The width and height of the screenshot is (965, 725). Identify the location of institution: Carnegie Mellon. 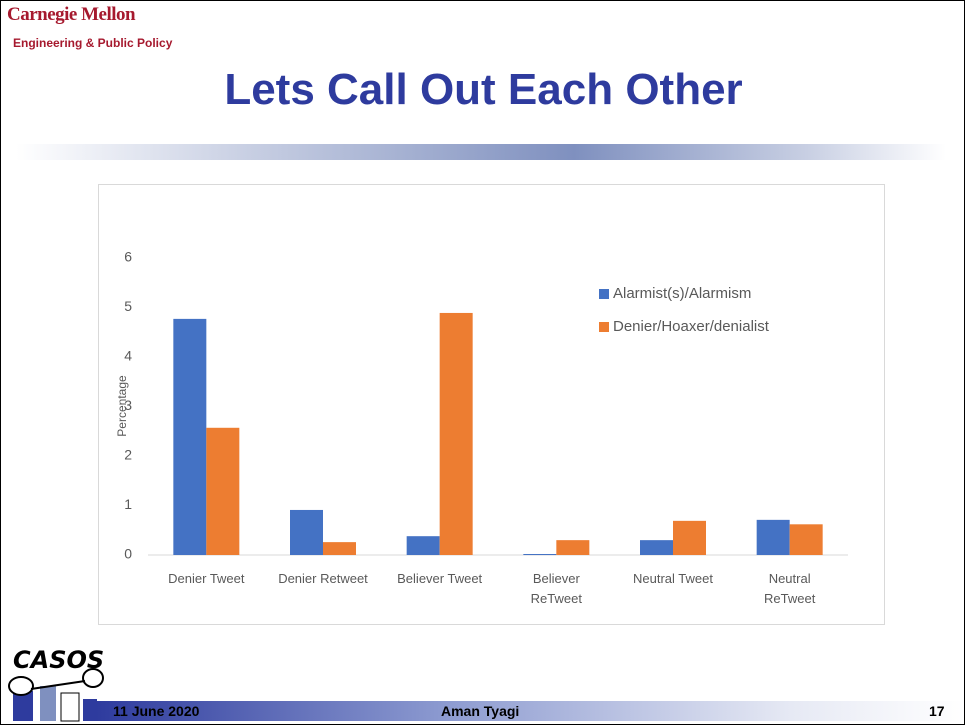
(71, 14).